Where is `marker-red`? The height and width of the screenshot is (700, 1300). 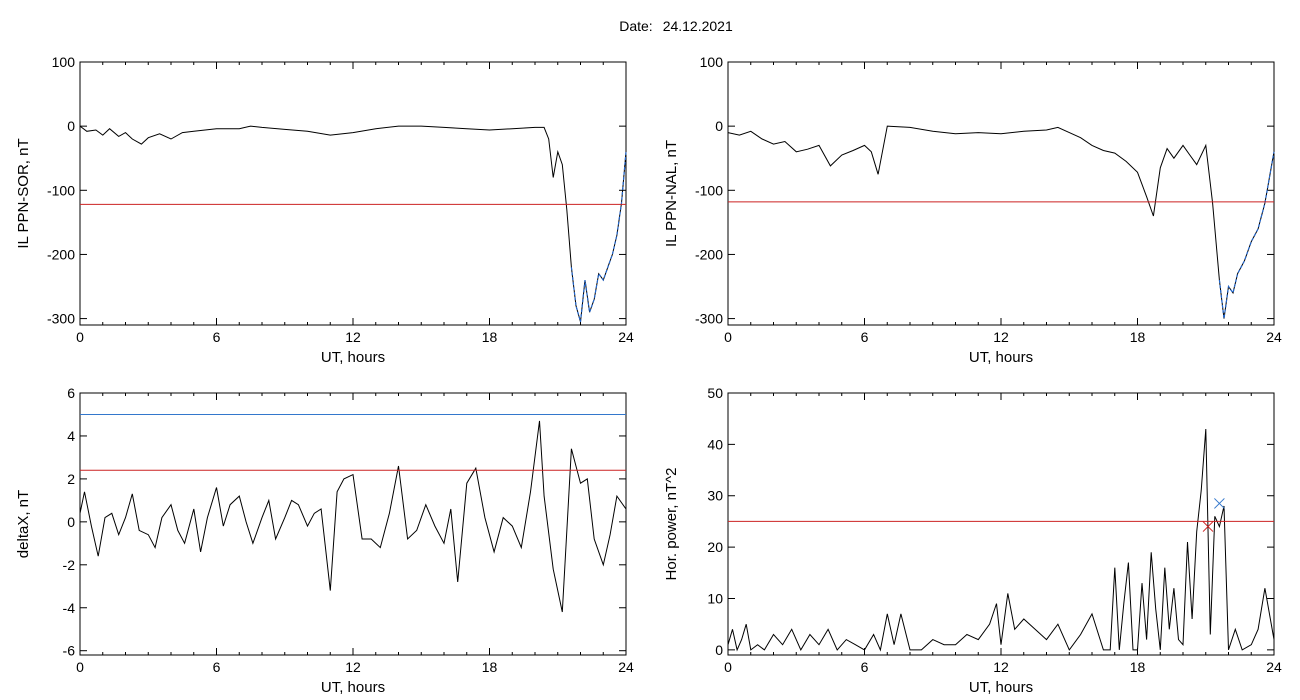
marker-red is located at coordinates (1208, 526).